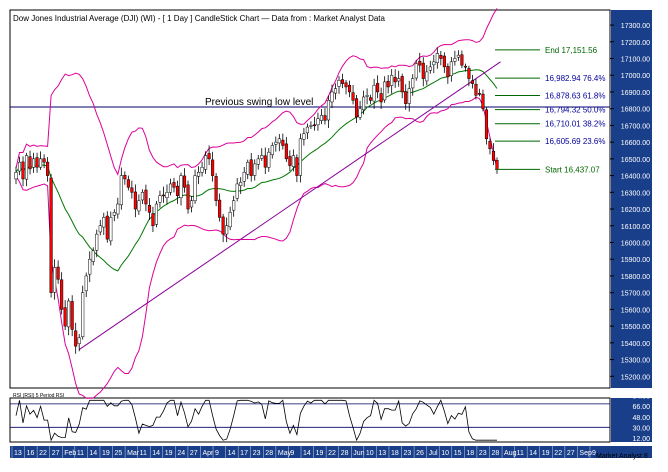 This screenshot has width=668, height=472. Describe the element at coordinates (80, 453) in the screenshot. I see `date-tick-label: 11` at that location.